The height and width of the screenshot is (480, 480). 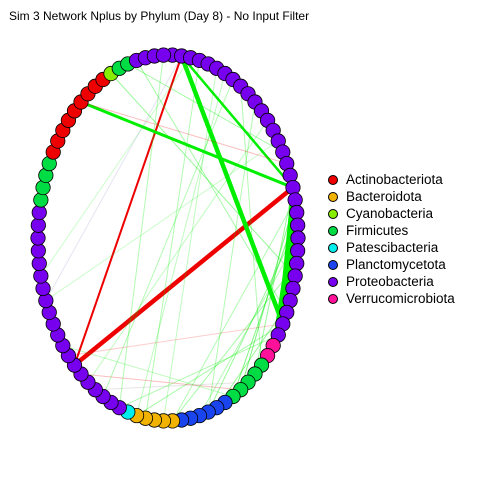 I want to click on legend-label: Cyanobacteria, so click(x=390, y=213).